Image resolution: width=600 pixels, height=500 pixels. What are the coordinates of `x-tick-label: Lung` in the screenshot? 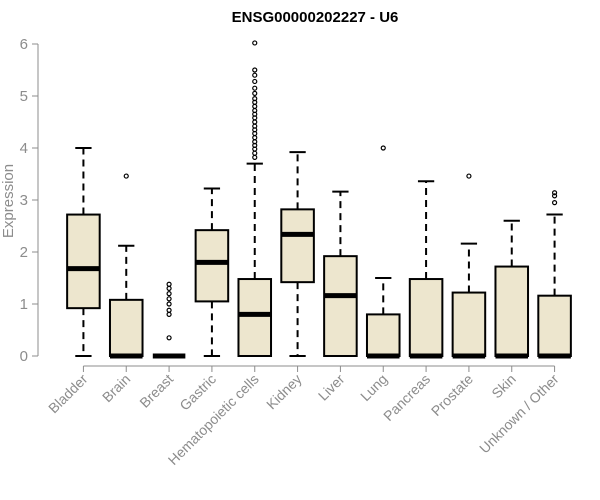 It's located at (373, 387).